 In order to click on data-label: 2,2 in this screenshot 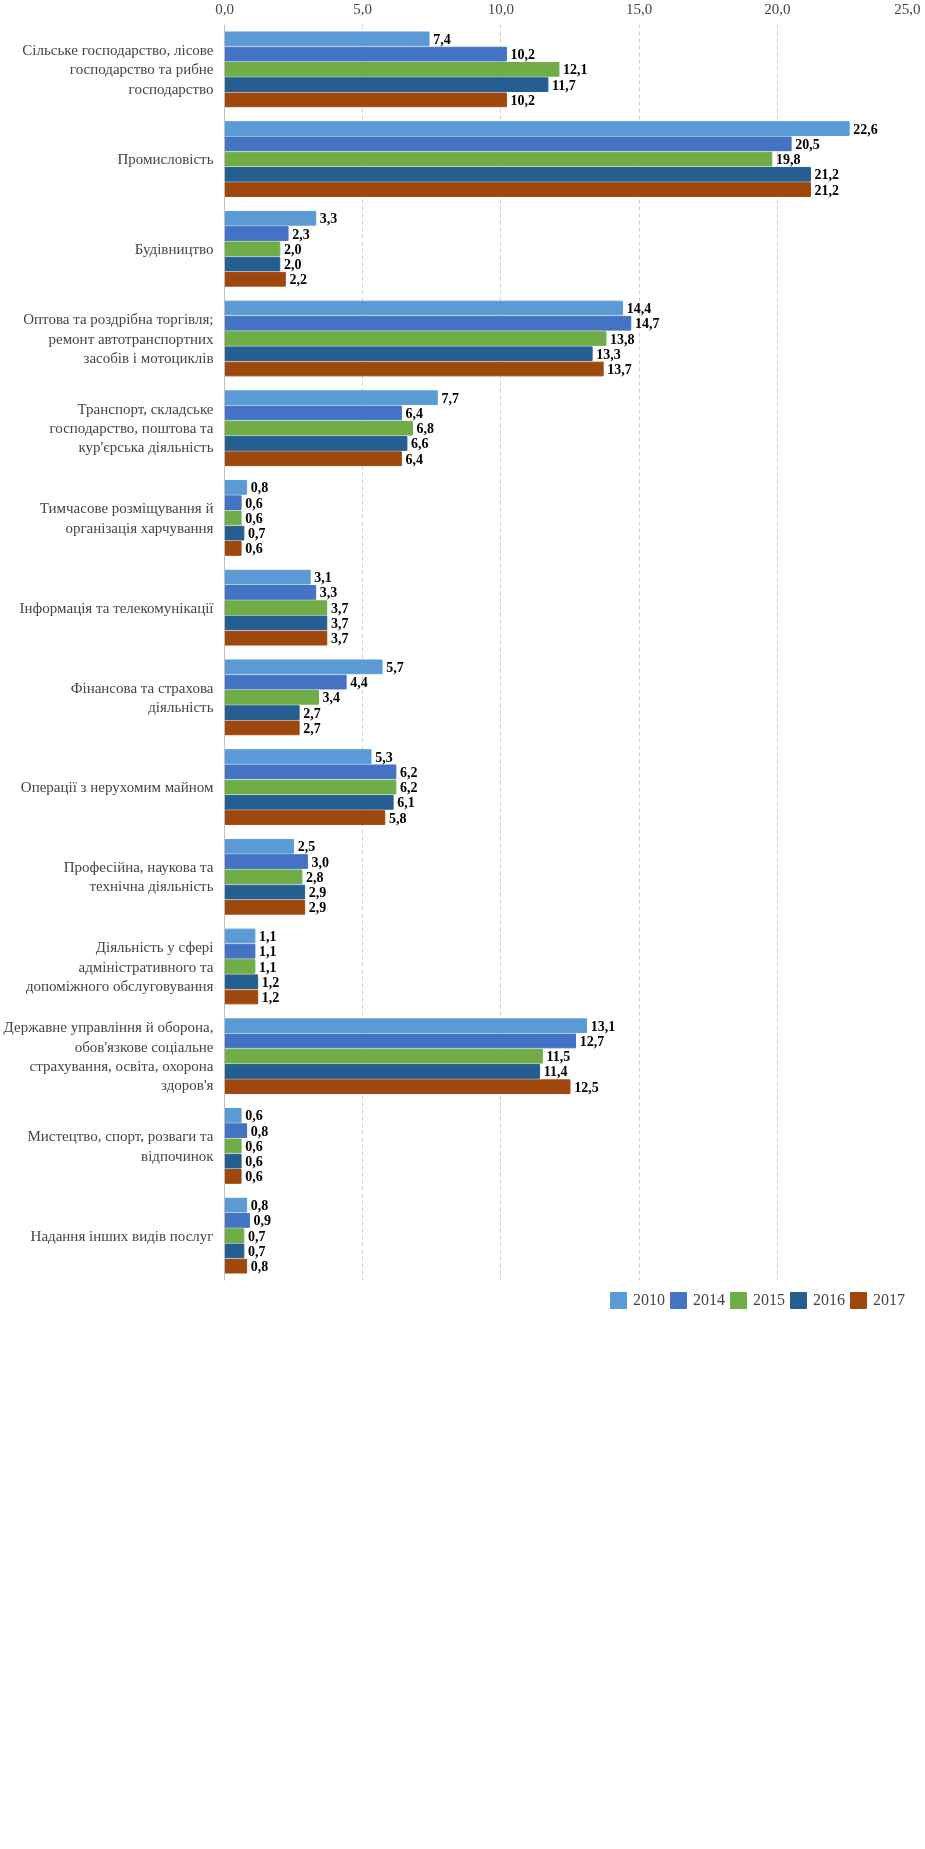, I will do `click(298, 280)`.